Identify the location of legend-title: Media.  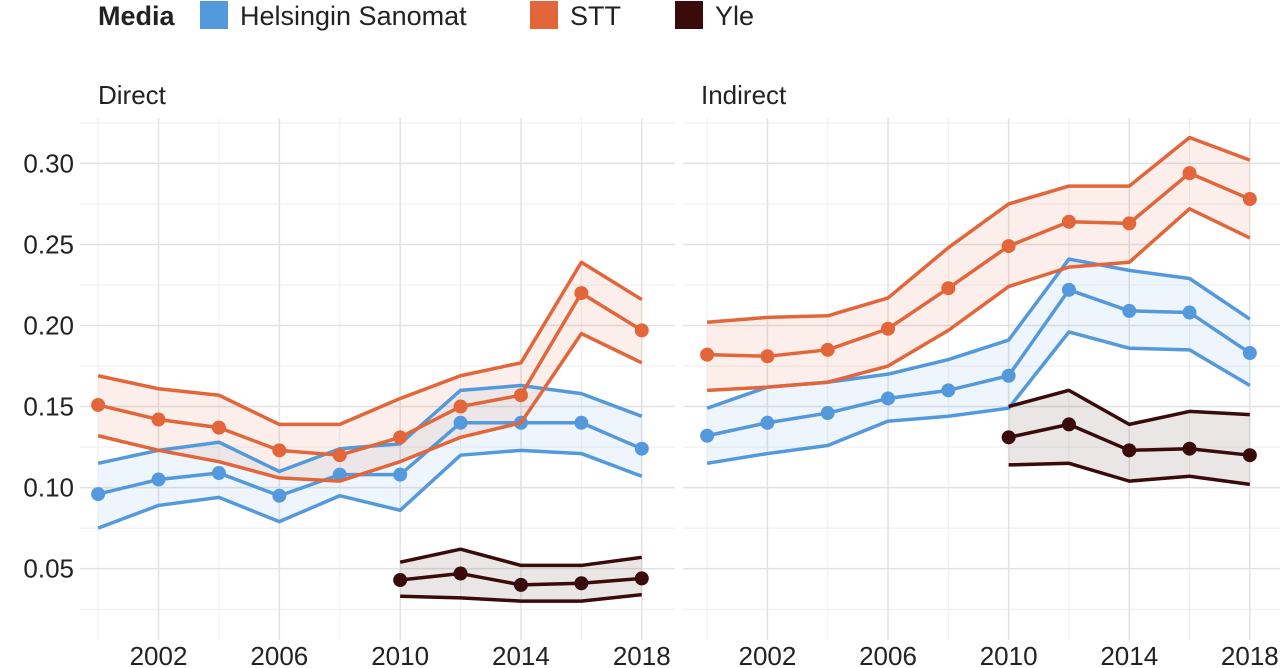
(137, 16).